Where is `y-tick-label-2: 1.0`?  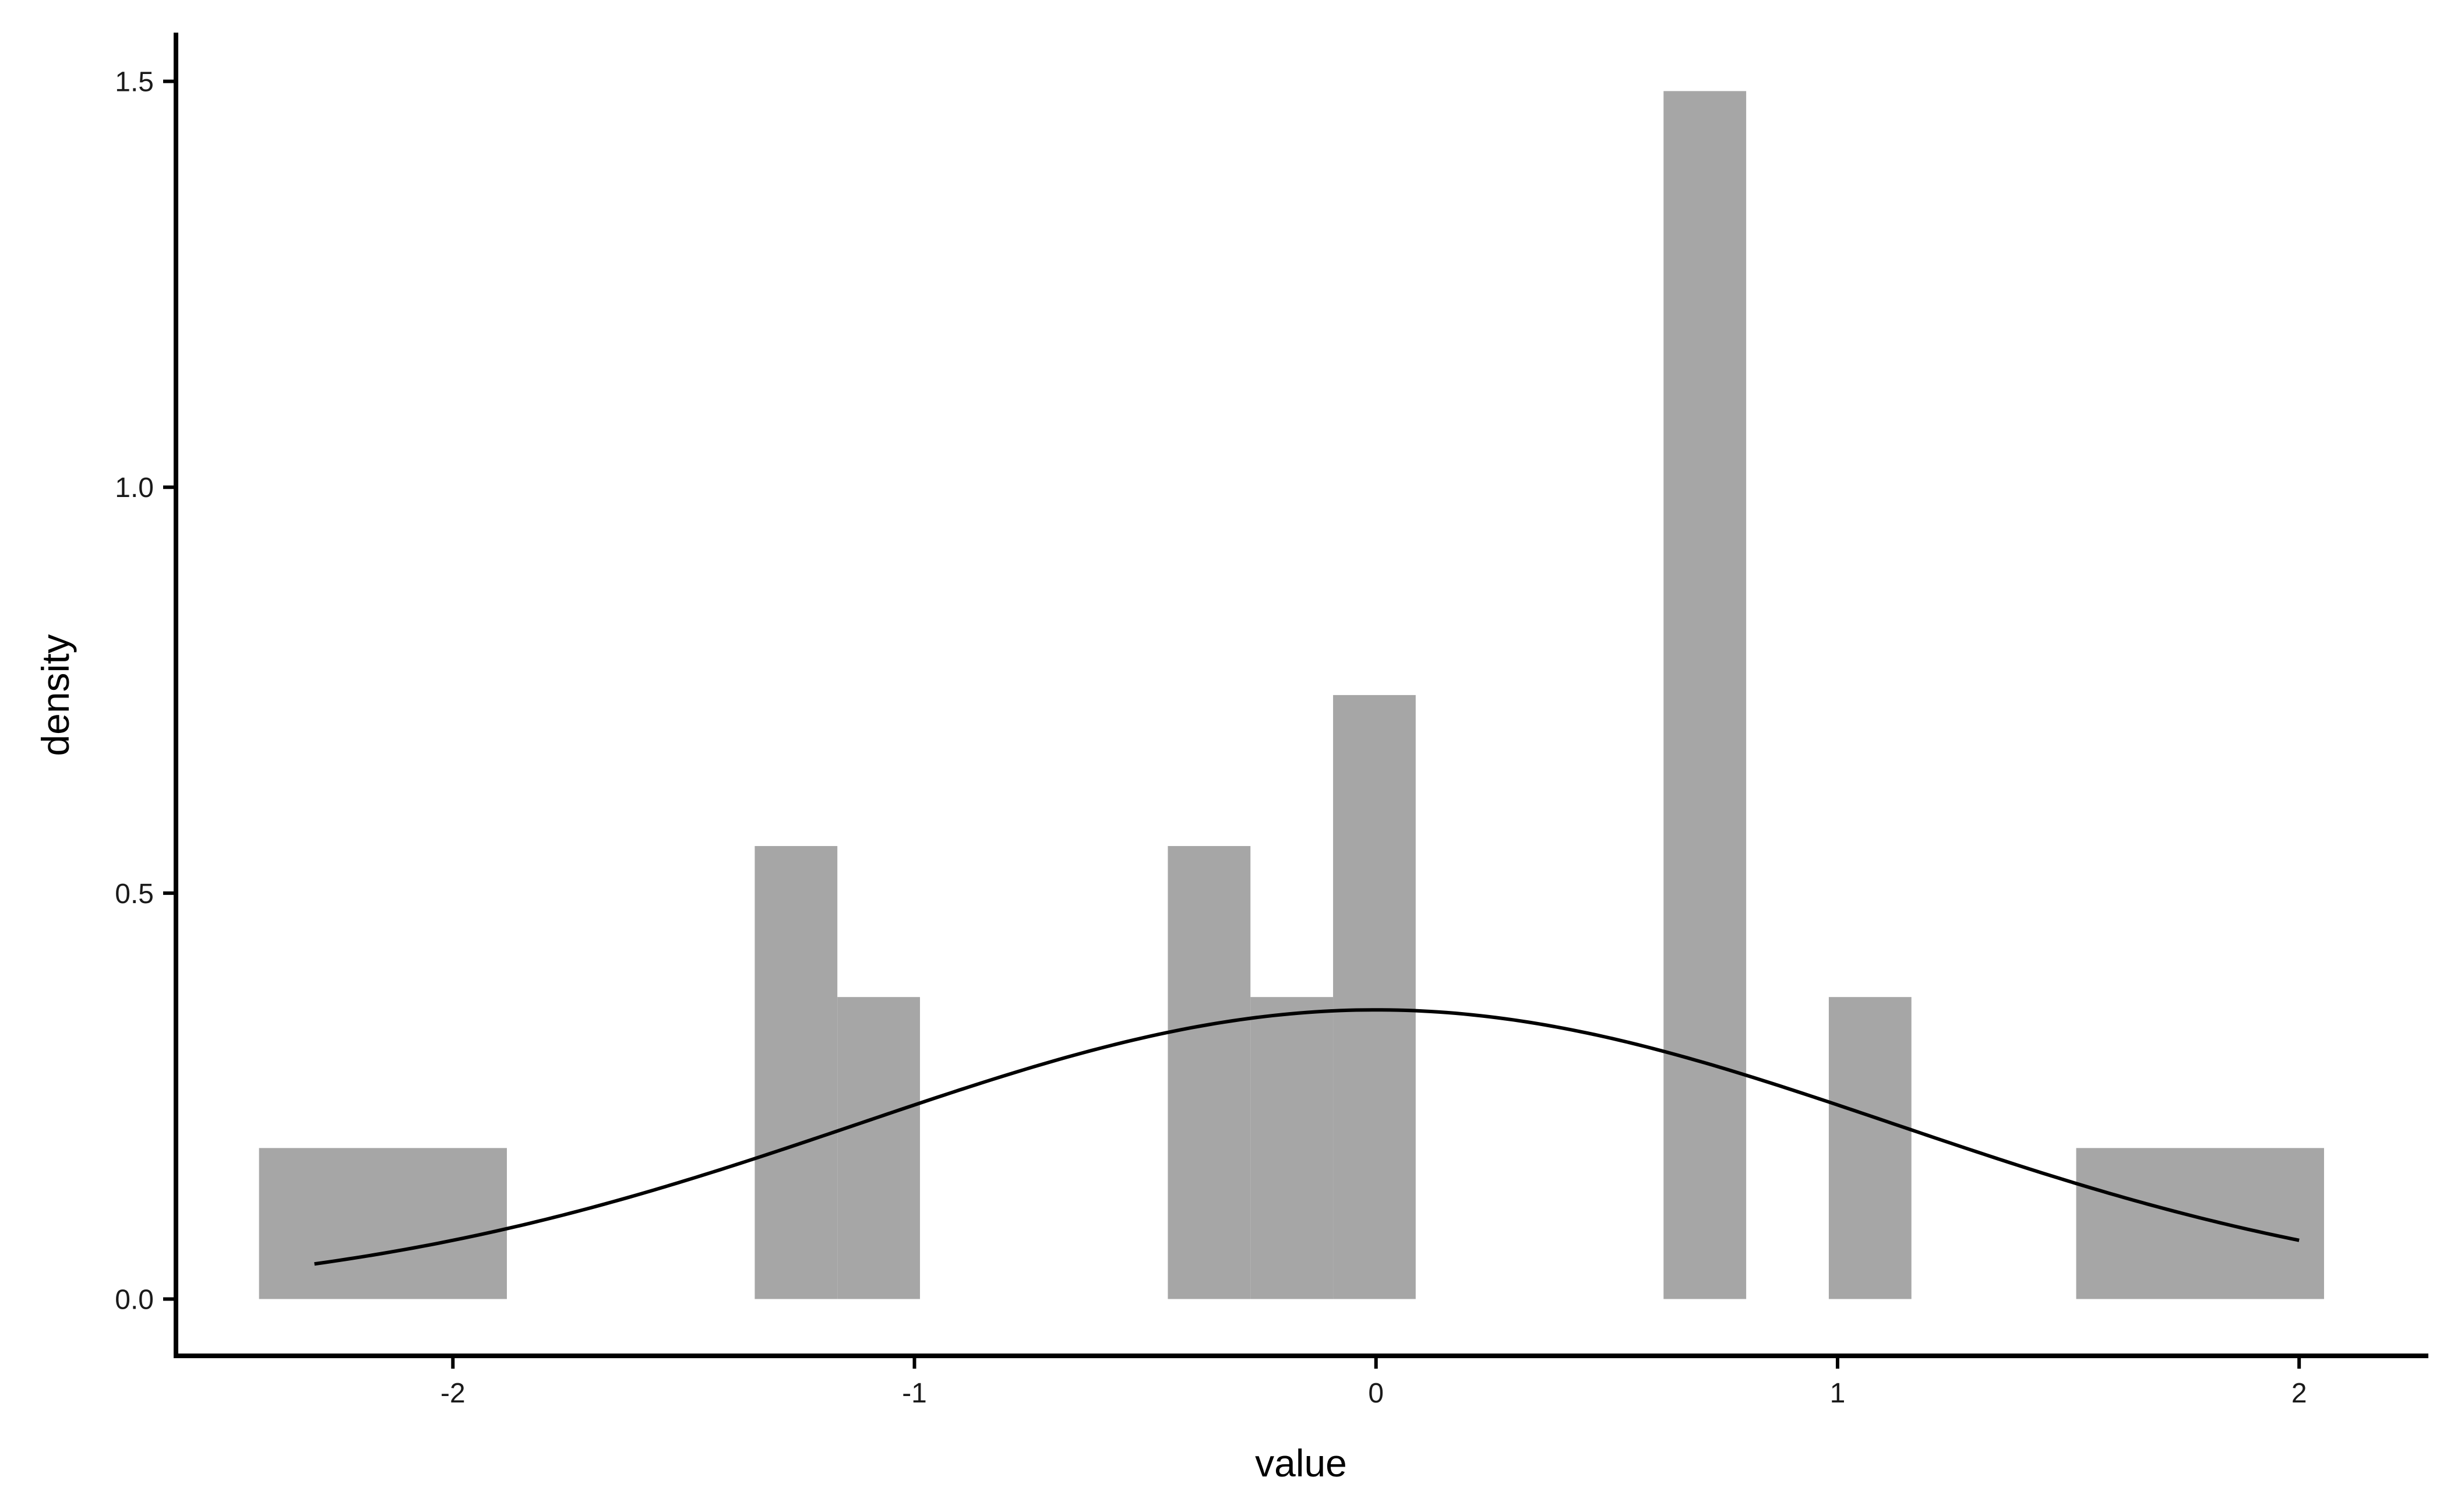
y-tick-label-2: 1.0 is located at coordinates (134, 488).